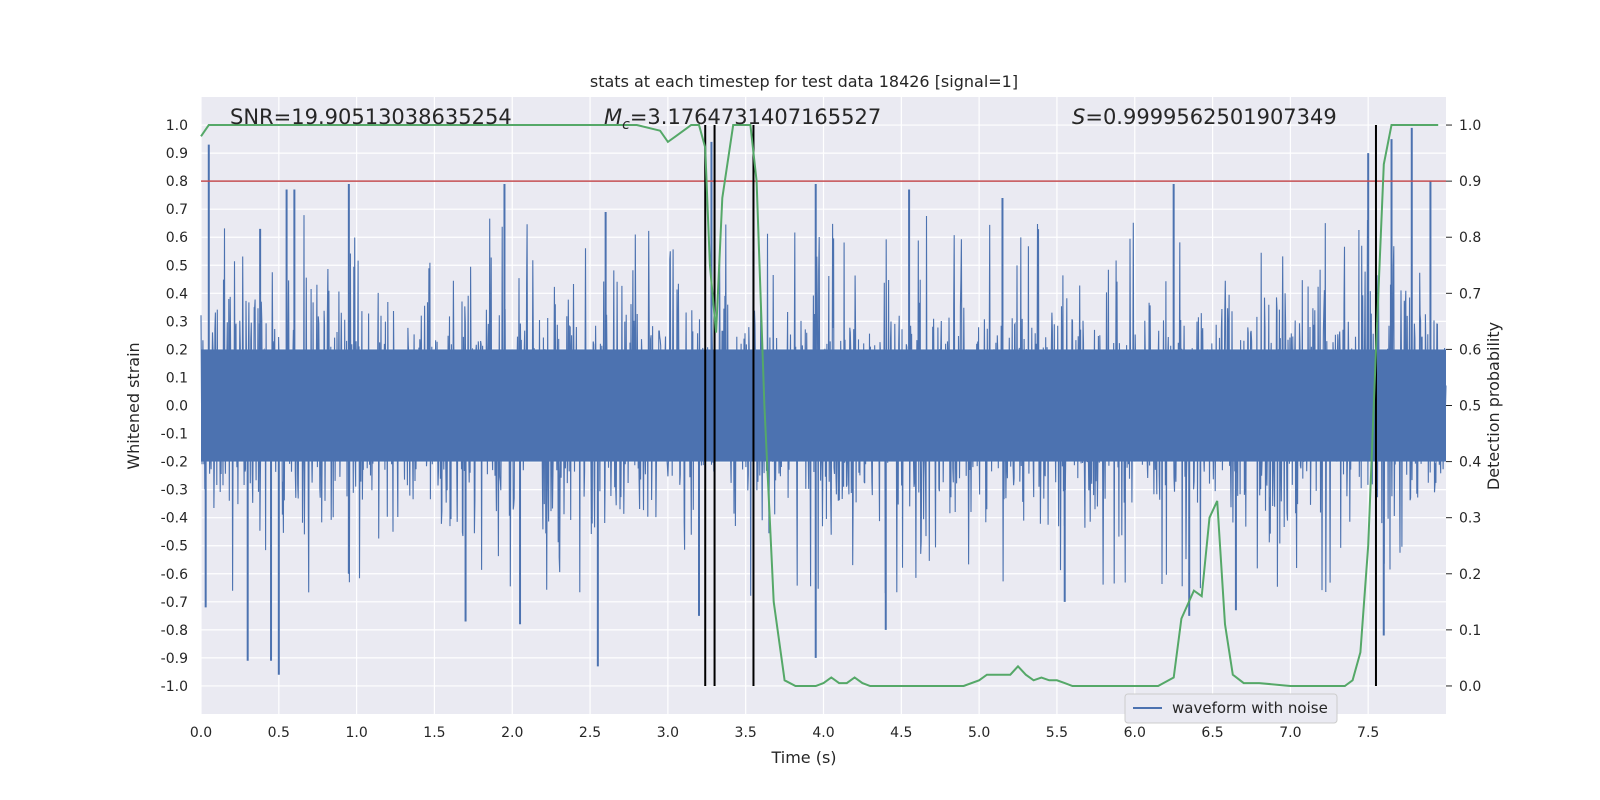 The width and height of the screenshot is (1600, 800). Describe the element at coordinates (177, 322) in the screenshot. I see `y-tick-label-left: 0.3` at that location.